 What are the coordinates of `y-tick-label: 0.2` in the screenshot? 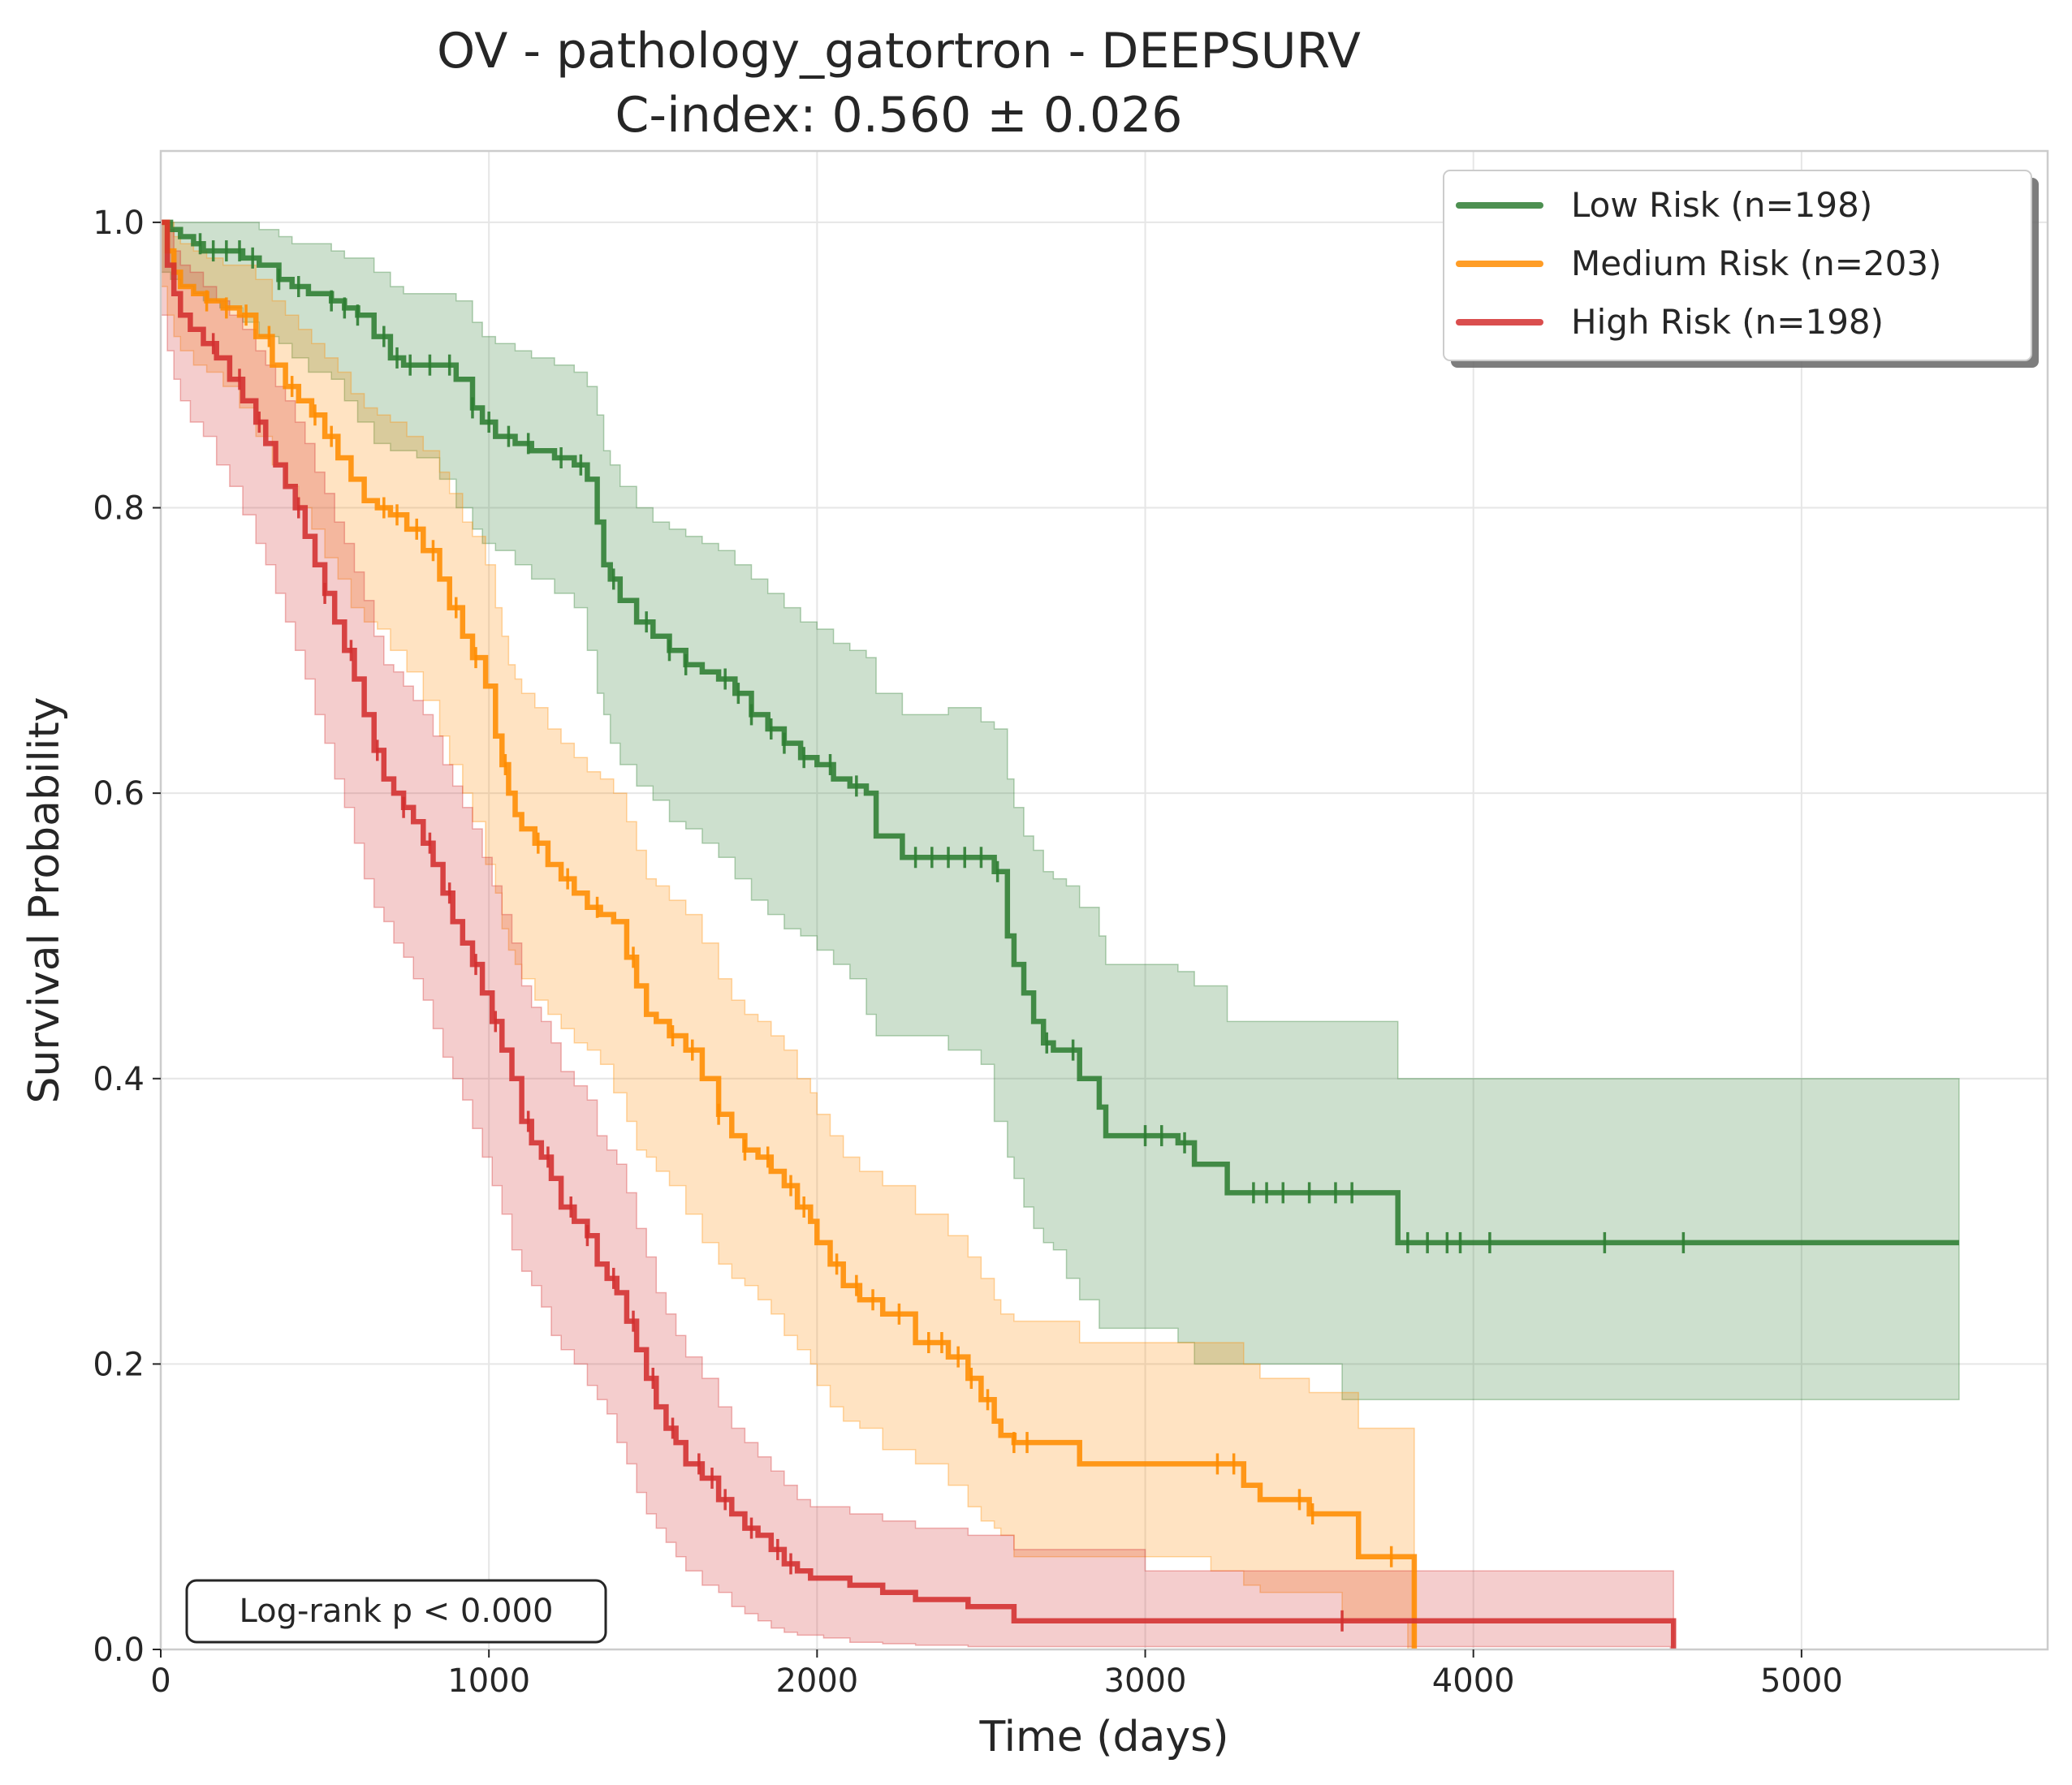 It's located at (119, 1365).